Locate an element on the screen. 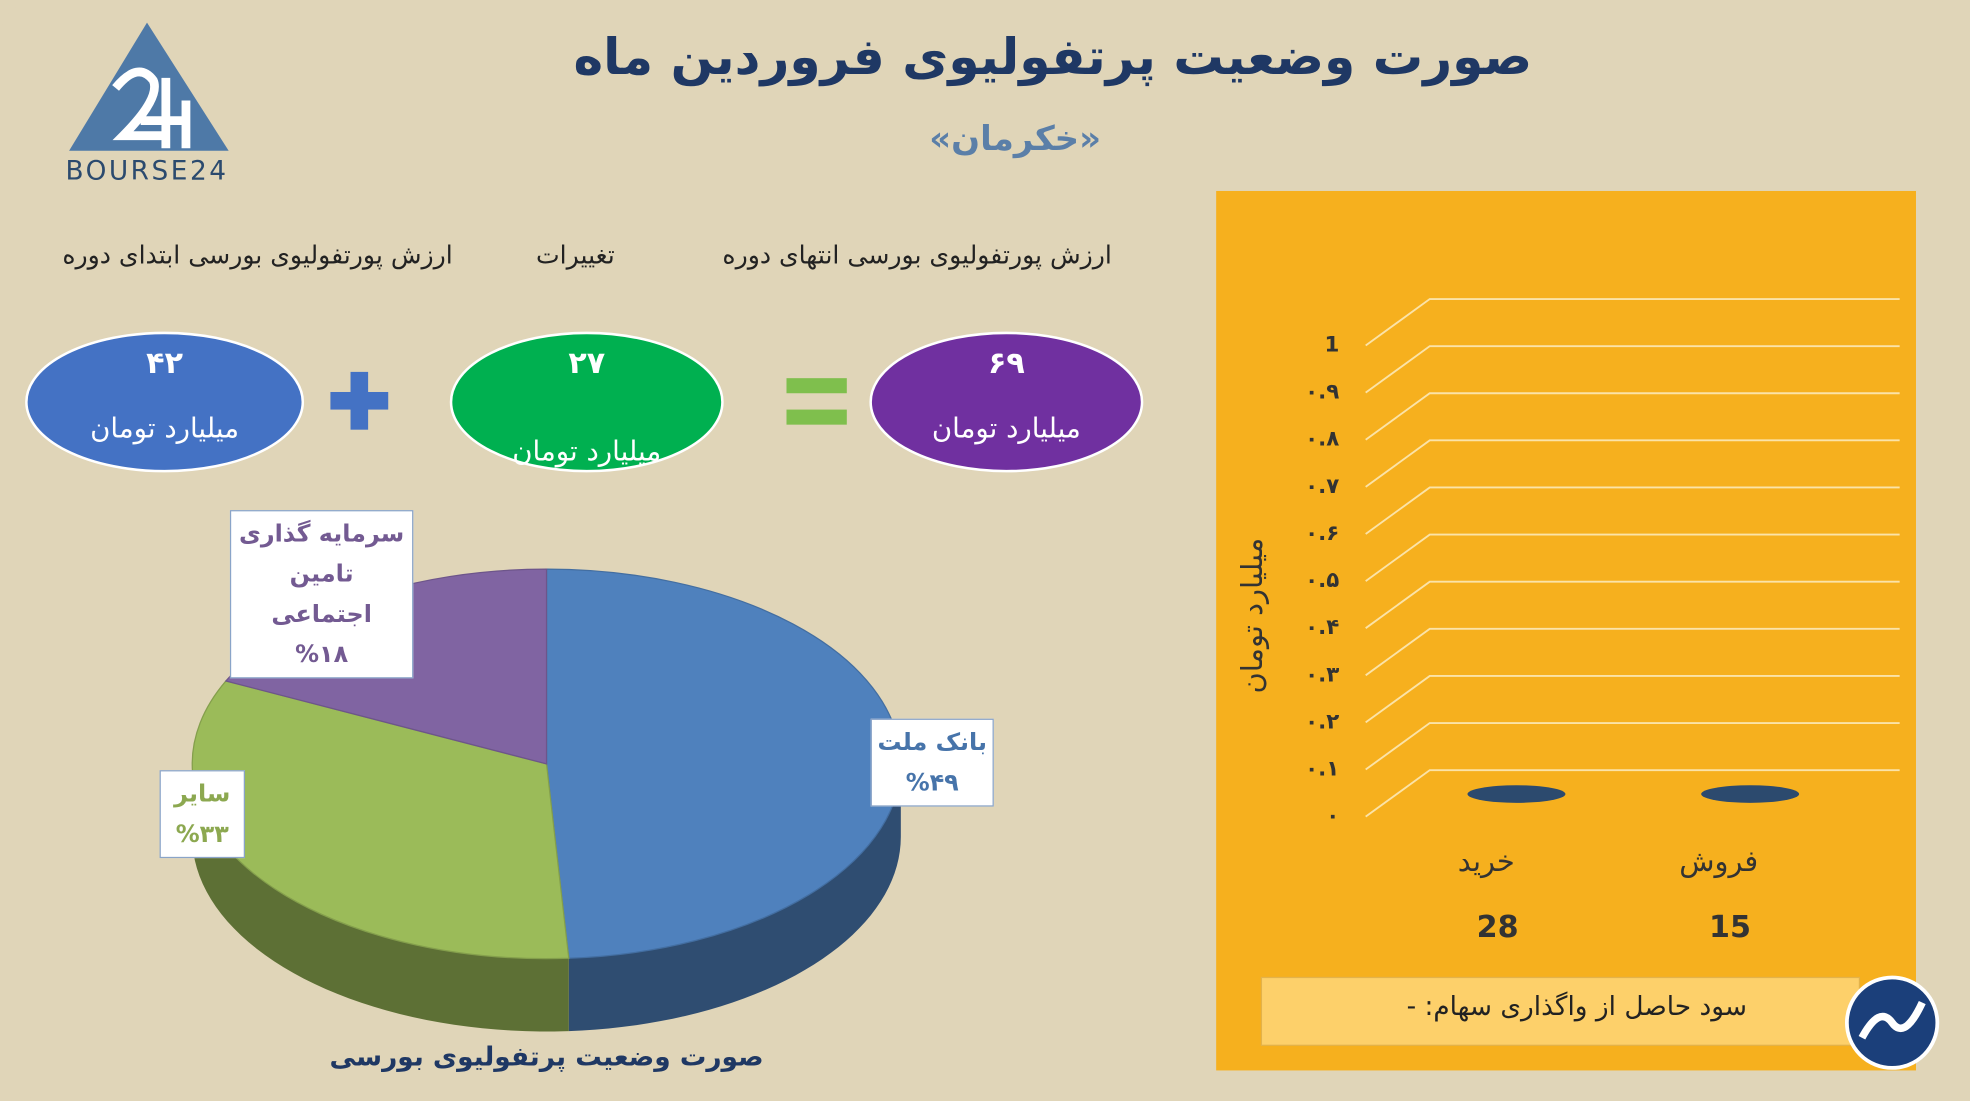 This screenshot has width=1970, height=1101. pie-value-label: %۱۸ is located at coordinates (322, 654).